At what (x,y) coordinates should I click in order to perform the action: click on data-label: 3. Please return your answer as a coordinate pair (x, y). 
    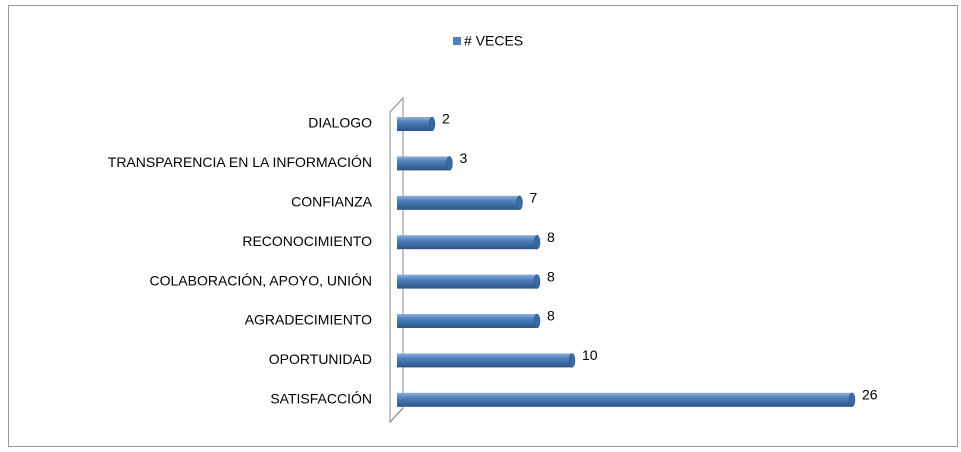
    Looking at the image, I should click on (464, 158).